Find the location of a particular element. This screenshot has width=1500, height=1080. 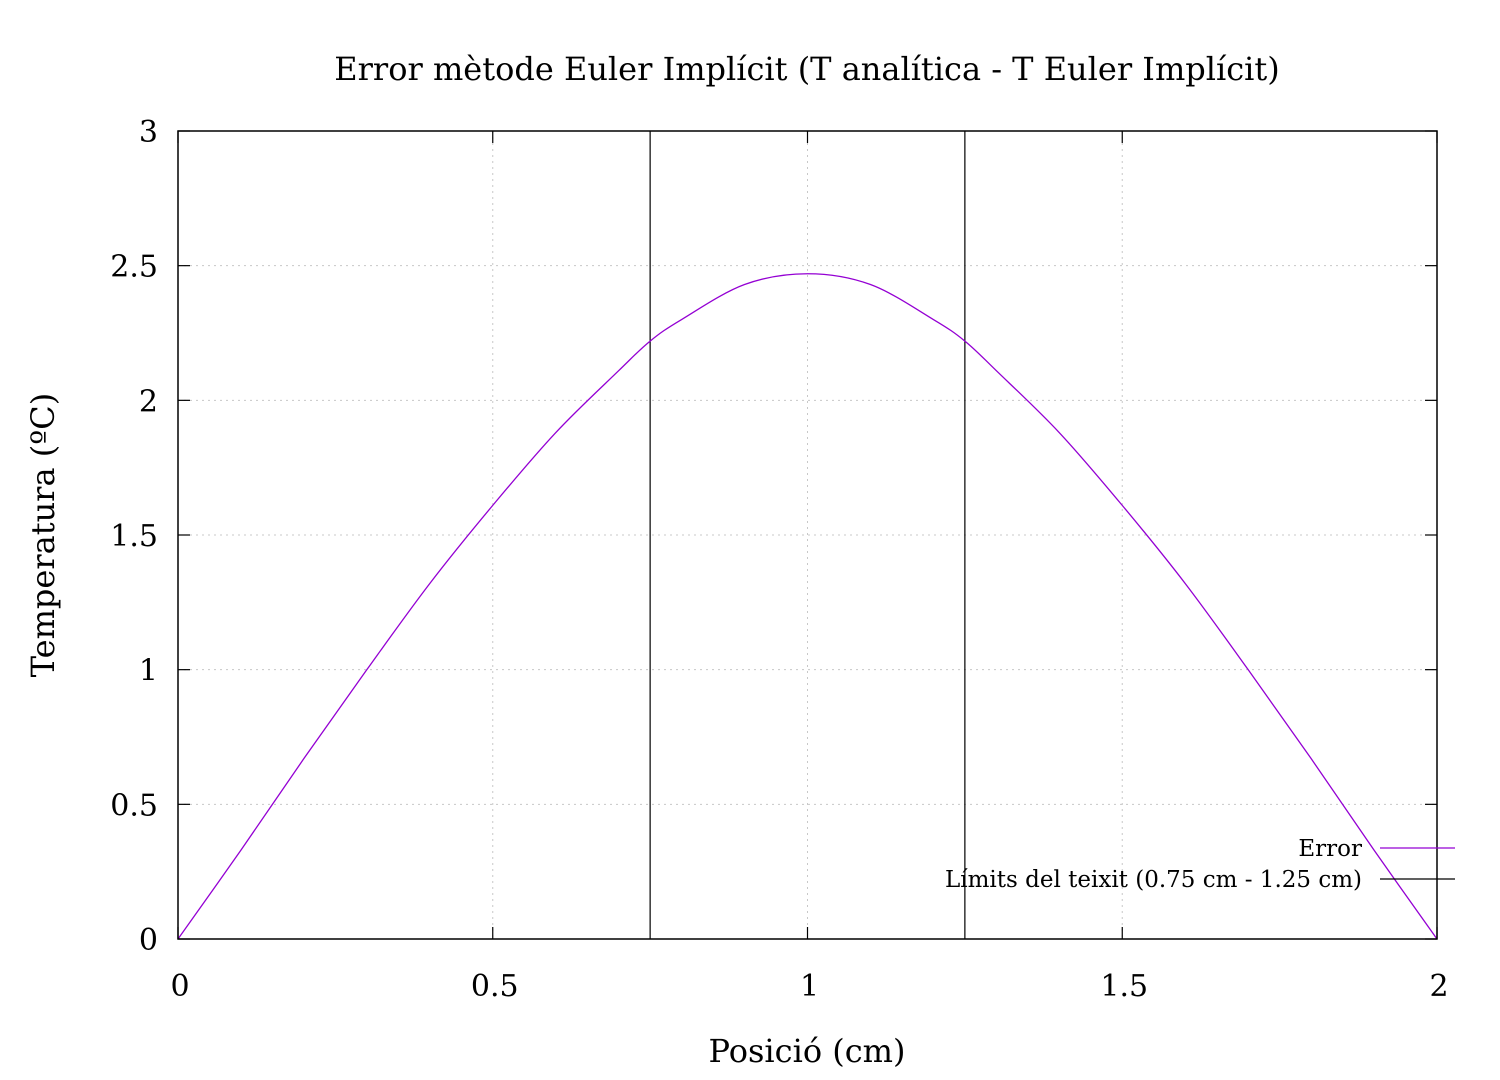

y-tick-label: 2.5 is located at coordinates (134, 267).